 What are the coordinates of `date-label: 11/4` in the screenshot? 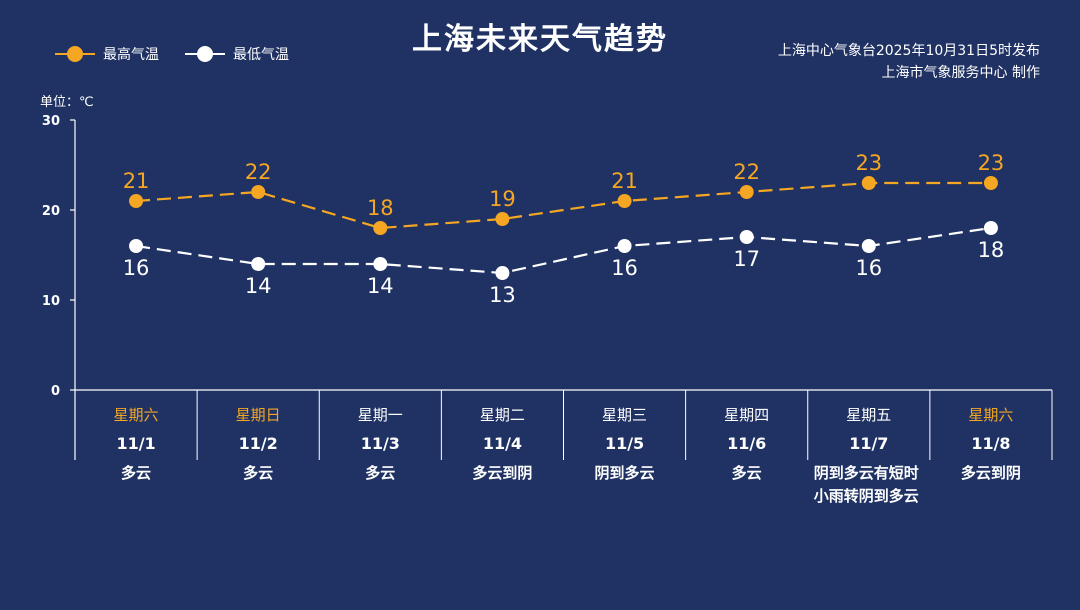 It's located at (502, 443).